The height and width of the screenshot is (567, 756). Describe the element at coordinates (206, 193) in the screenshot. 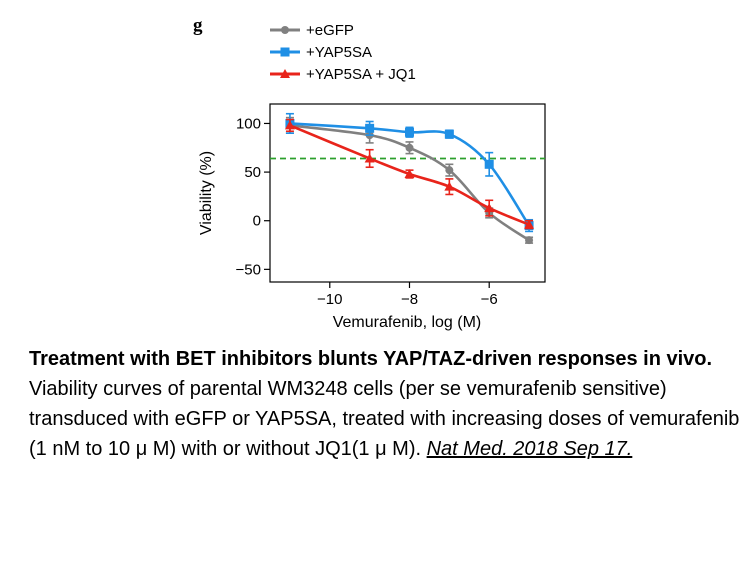

I see `y-axis-label: Viability (%)` at that location.